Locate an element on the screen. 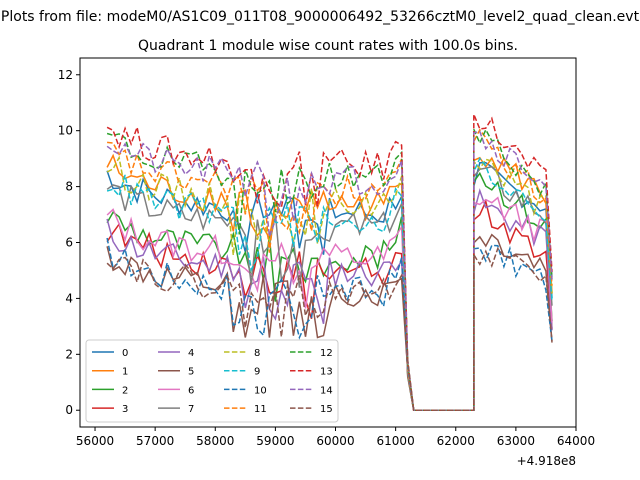 The image size is (640, 480). y-tick-label: 4 is located at coordinates (69, 298).